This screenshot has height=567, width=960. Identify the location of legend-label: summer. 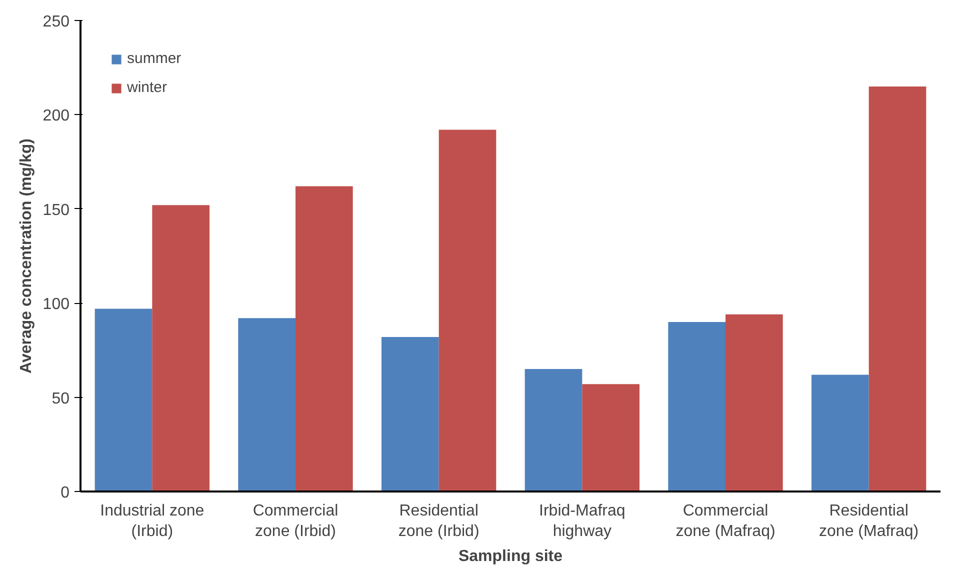
(154, 58).